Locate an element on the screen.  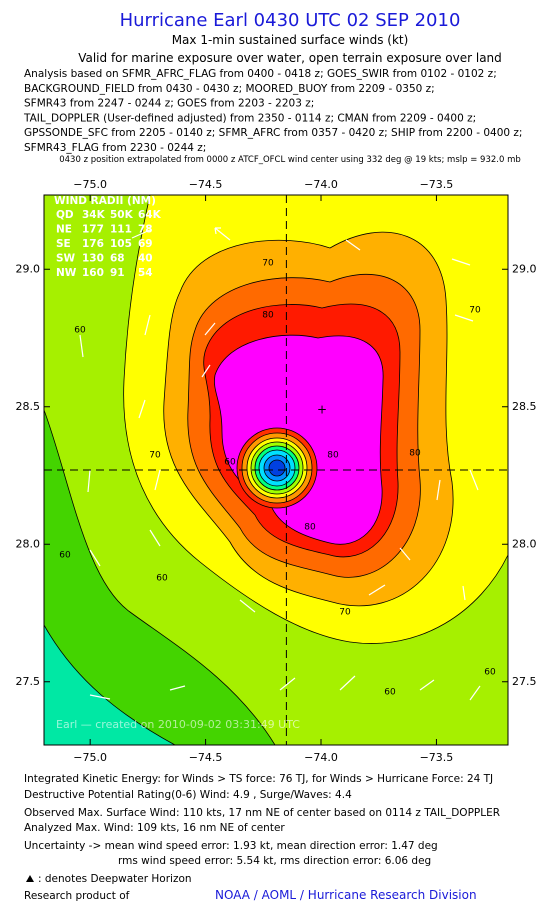
wind-radii-cell: SE is located at coordinates (63, 244).